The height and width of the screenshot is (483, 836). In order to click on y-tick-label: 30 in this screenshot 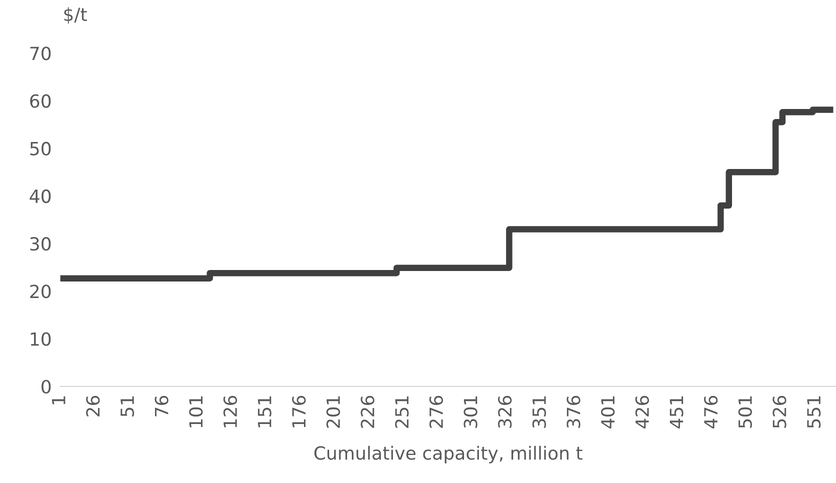, I will do `click(40, 244)`.